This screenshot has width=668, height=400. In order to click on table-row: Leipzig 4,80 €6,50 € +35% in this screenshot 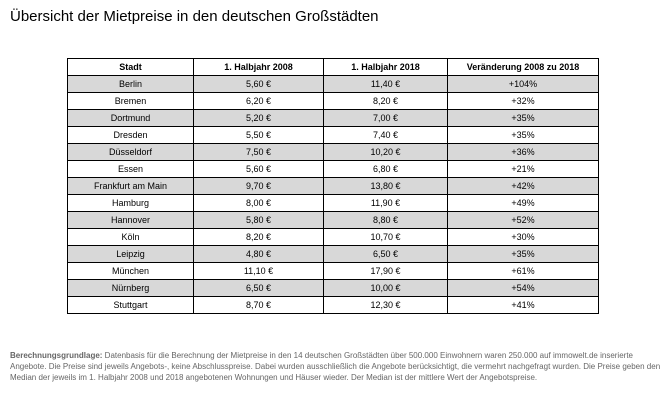, I will do `click(333, 254)`.